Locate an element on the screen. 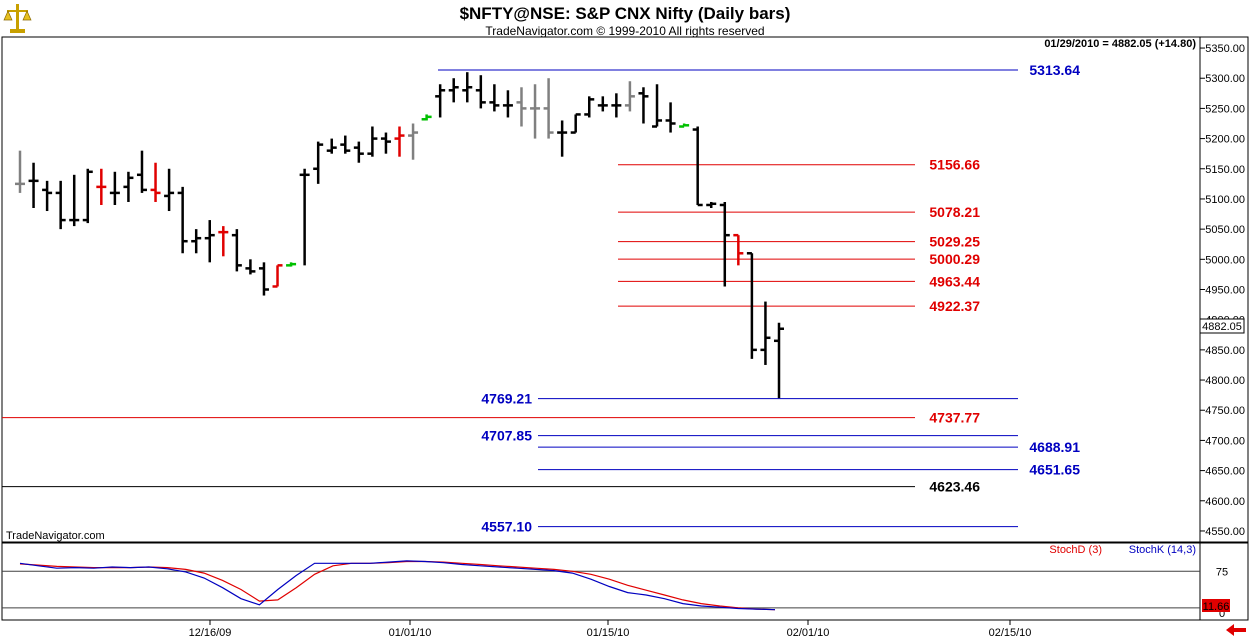 This screenshot has height=643, width=1250. chart-title: $NFTY@NSE: S&P CNX Nifty (Daily bars) is located at coordinates (625, 13).